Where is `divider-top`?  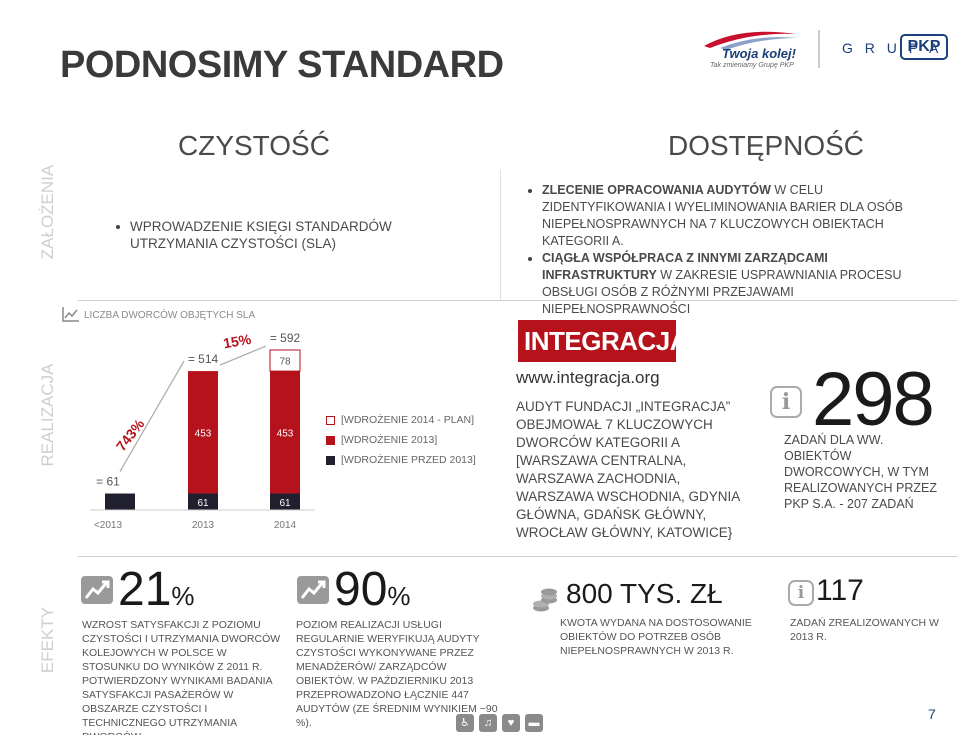
divider-top is located at coordinates (518, 300).